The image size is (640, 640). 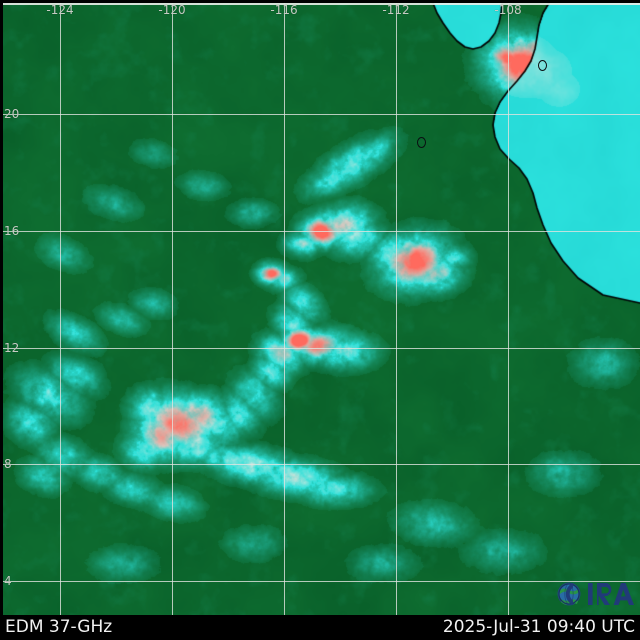 What do you see at coordinates (12, 114) in the screenshot?
I see `lat-tick-label-20: 20` at bounding box center [12, 114].